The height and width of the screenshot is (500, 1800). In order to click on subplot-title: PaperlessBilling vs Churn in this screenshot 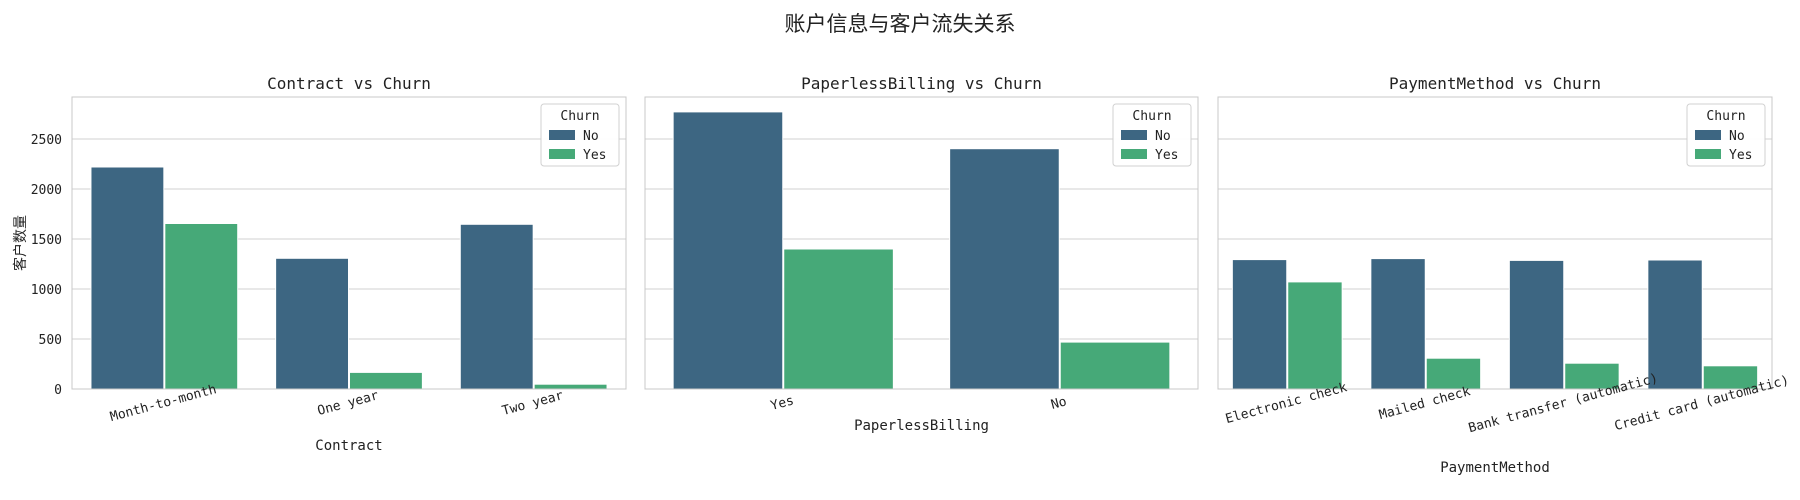, I will do `click(921, 83)`.